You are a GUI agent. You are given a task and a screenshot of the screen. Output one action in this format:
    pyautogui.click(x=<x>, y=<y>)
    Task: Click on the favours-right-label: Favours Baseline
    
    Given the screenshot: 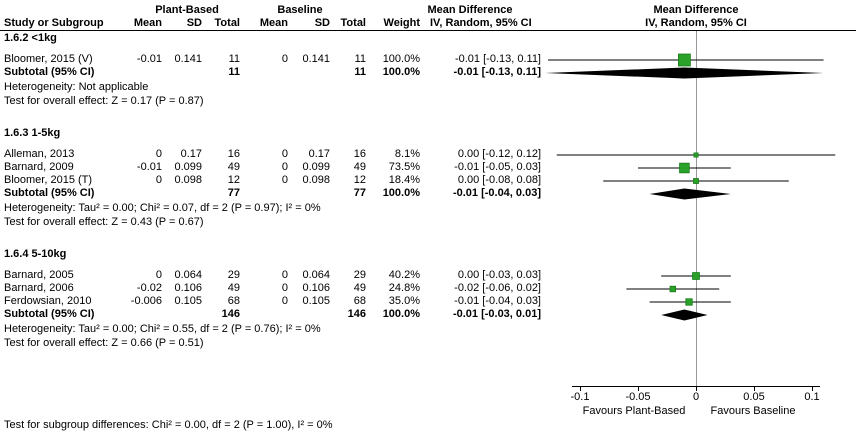 What is the action you would take?
    pyautogui.click(x=753, y=411)
    